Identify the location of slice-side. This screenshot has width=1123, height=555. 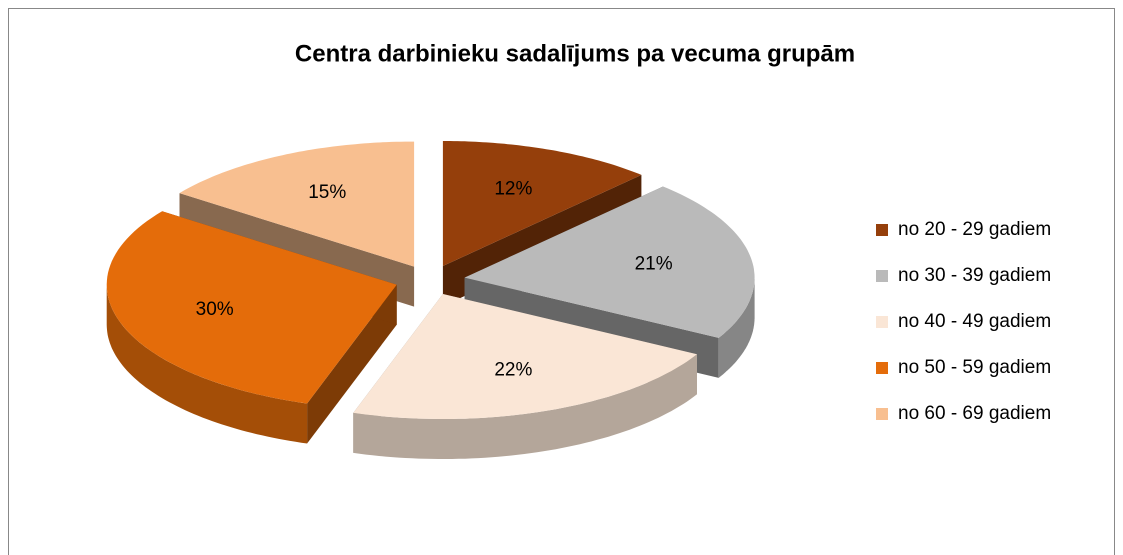
(352, 364).